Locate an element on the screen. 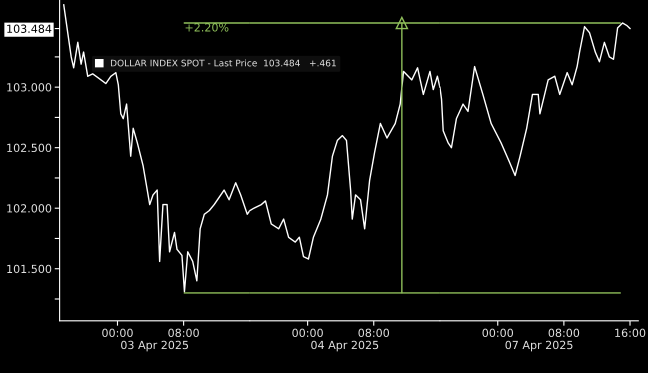 Image resolution: width=648 pixels, height=373 pixels. annotation: +2.20% is located at coordinates (207, 27).